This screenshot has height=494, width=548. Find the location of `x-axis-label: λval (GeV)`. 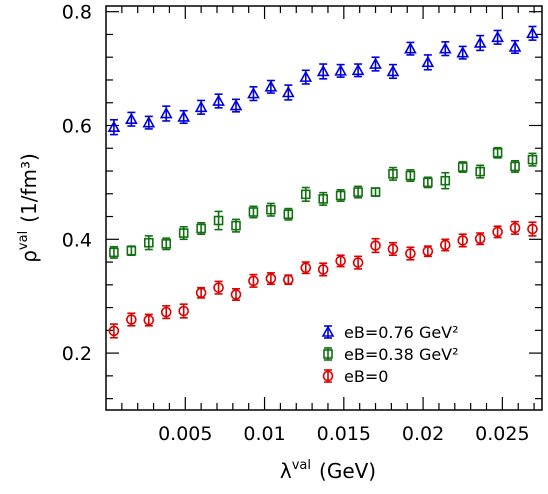

x-axis-label: λval (GeV) is located at coordinates (328, 470).